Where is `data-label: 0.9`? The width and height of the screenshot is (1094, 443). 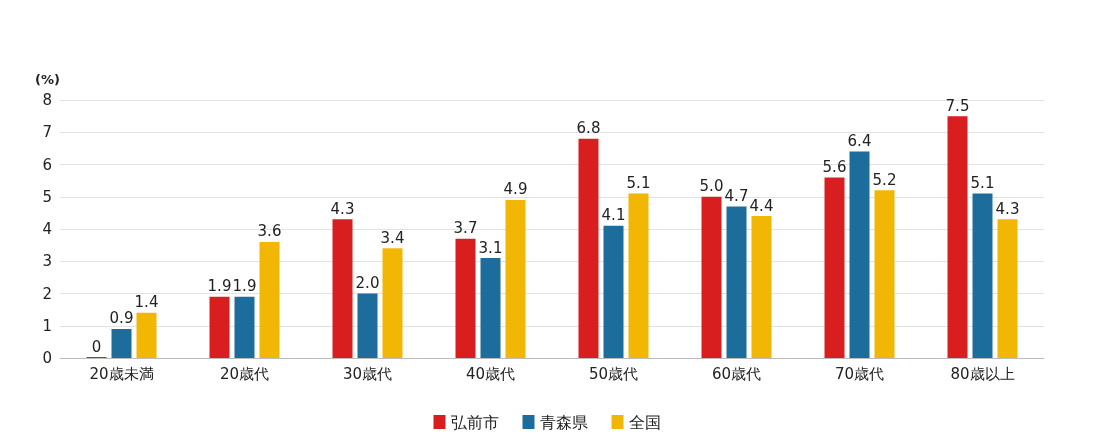 data-label: 0.9 is located at coordinates (121, 318).